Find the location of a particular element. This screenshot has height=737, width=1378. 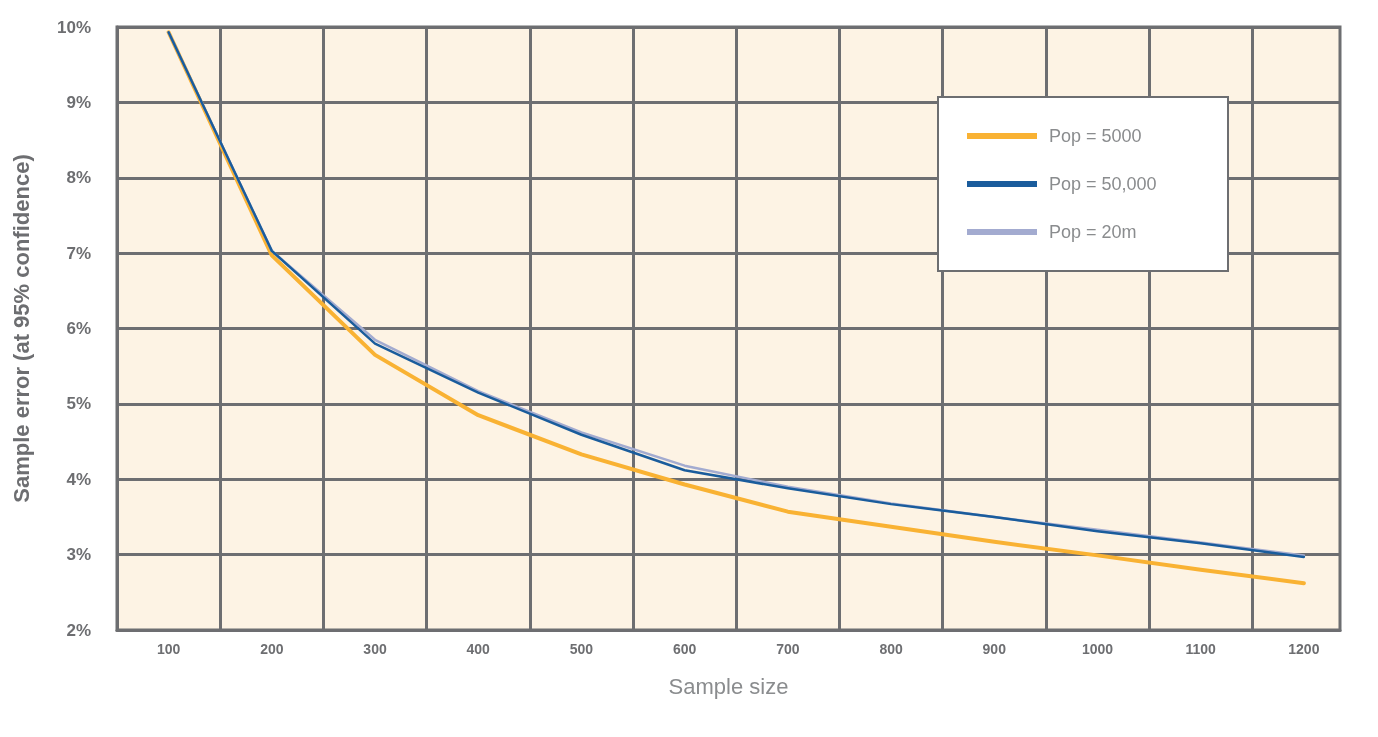

y-tick-label: 5% is located at coordinates (78, 404).